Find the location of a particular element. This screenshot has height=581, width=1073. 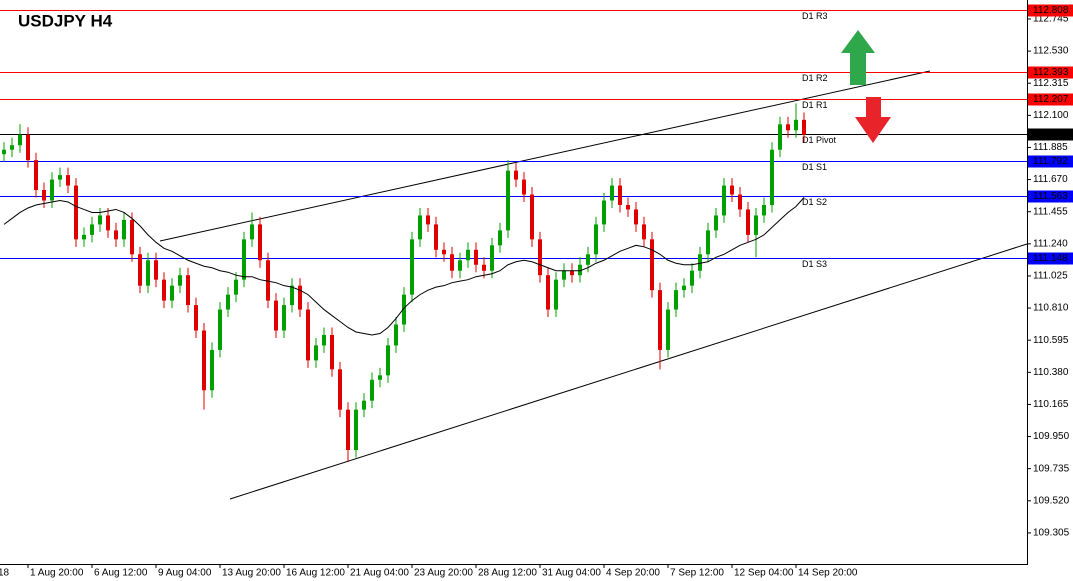

y-tick-label: 111.885 is located at coordinates (1050, 147).